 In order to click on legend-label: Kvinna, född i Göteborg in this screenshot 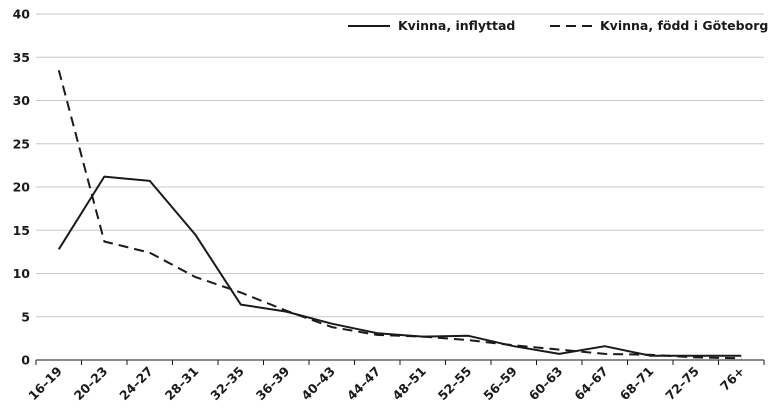, I will do `click(684, 25)`.